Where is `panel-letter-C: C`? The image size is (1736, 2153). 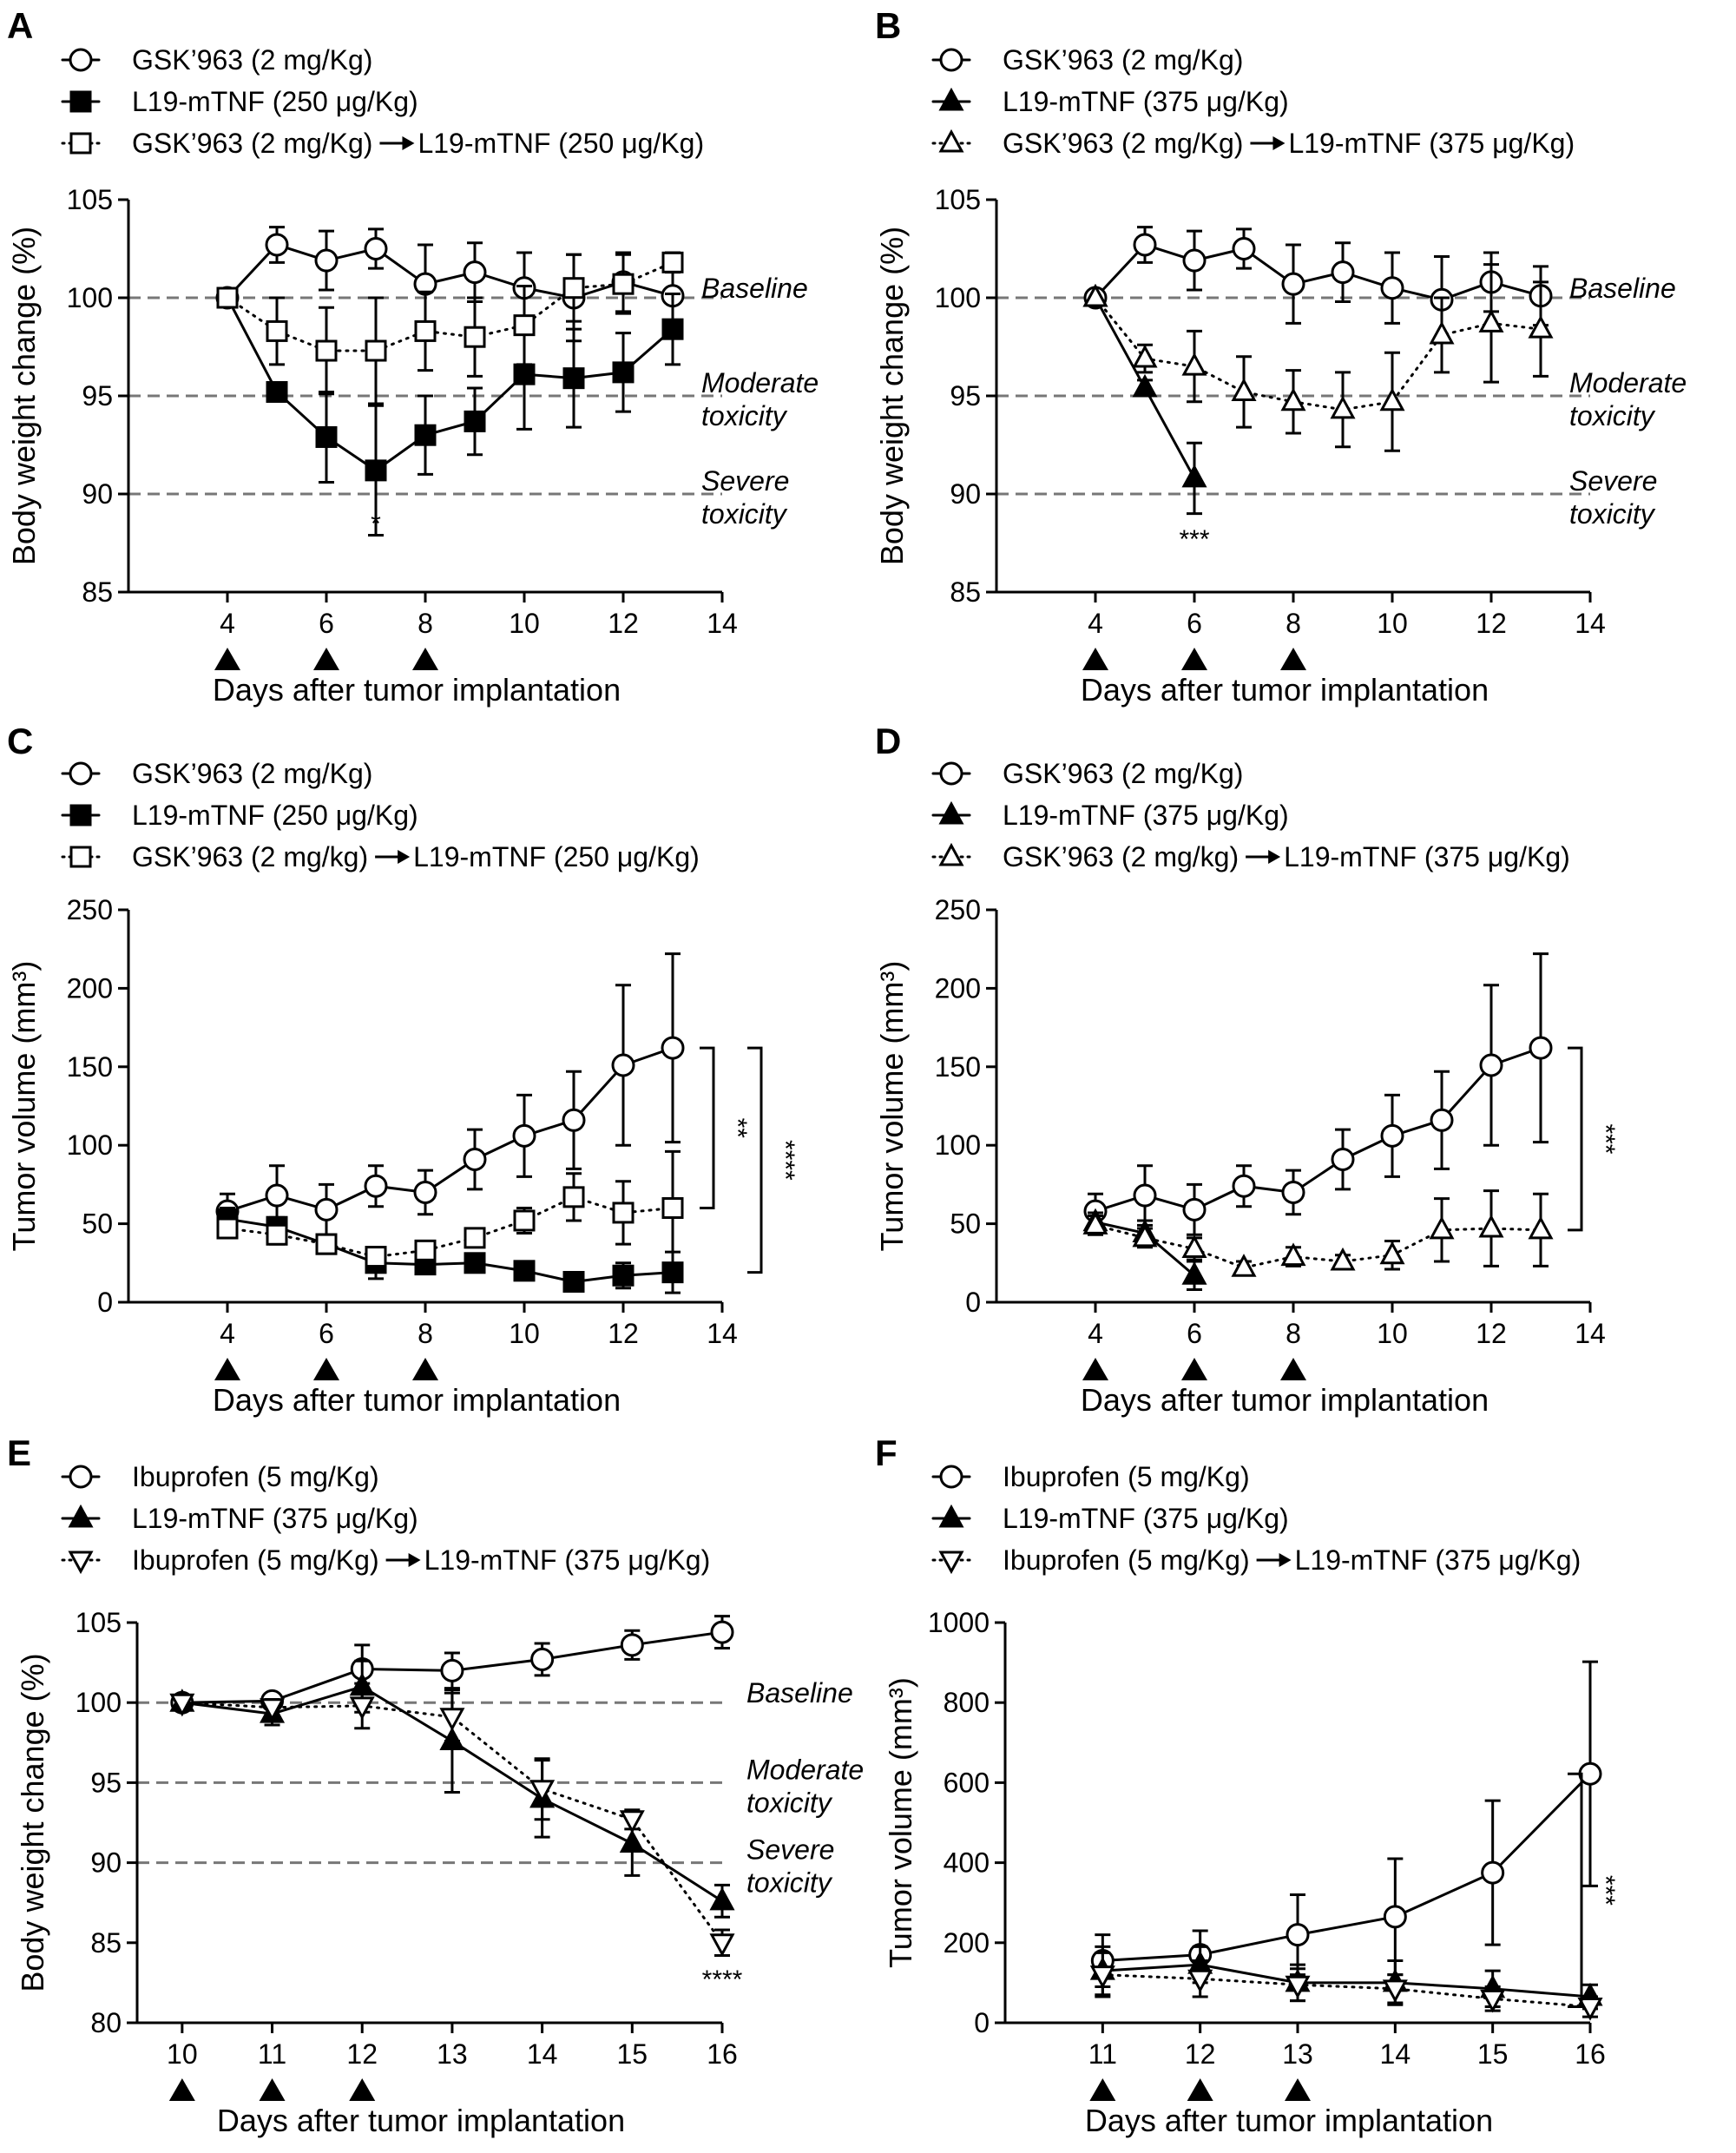 panel-letter-C: C is located at coordinates (20, 741).